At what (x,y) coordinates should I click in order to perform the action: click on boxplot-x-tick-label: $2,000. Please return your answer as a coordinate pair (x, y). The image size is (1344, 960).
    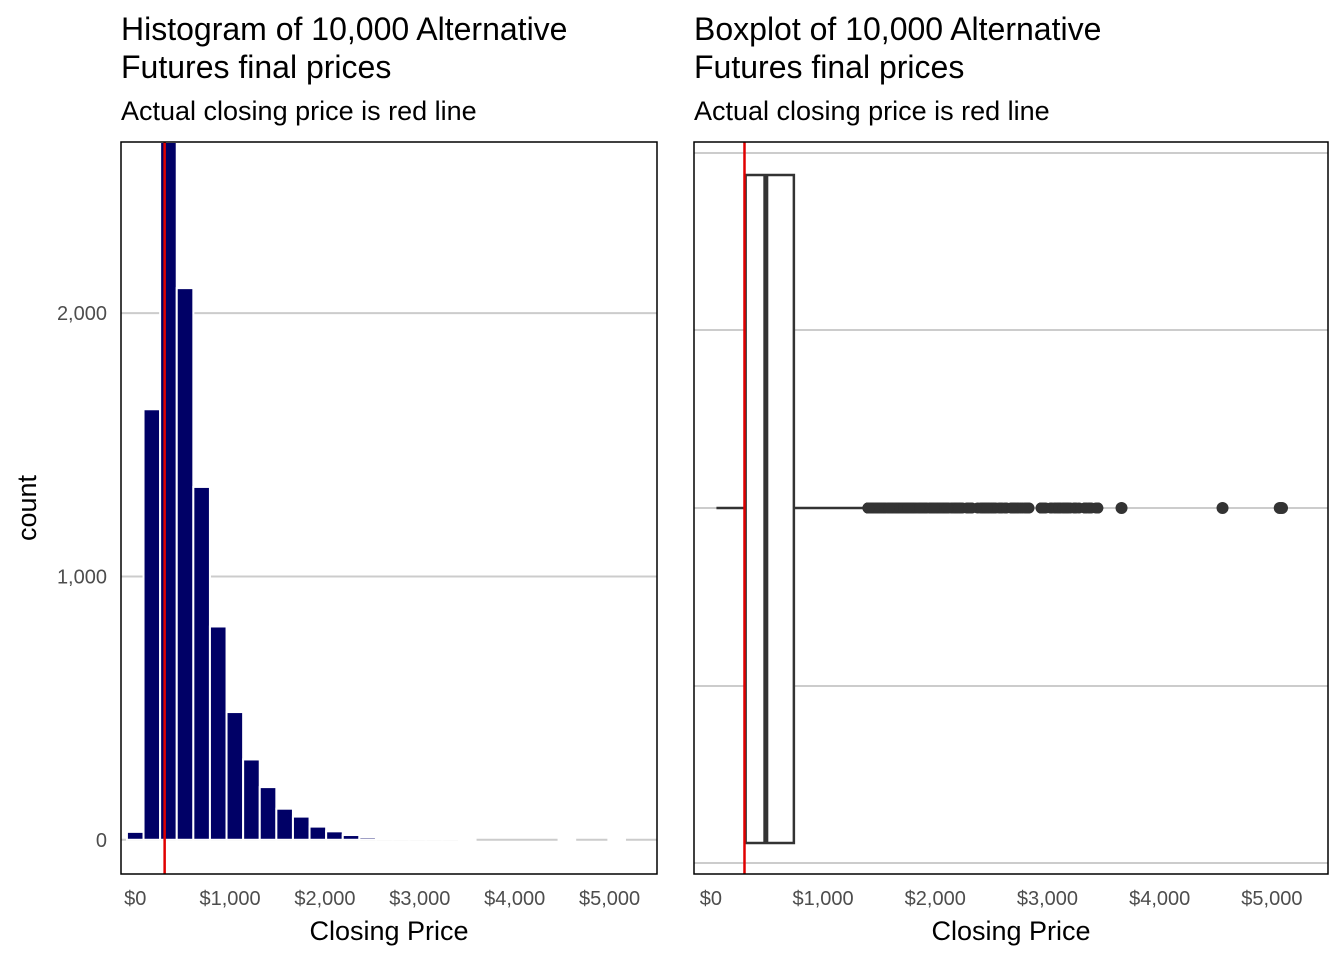
    Looking at the image, I should click on (935, 899).